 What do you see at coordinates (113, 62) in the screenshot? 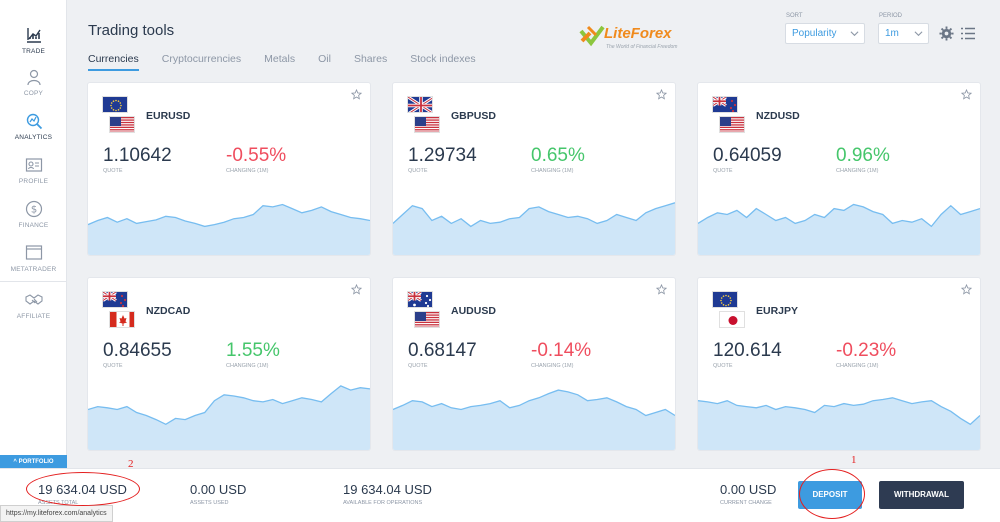
I see `tab-currencies: Currencies` at bounding box center [113, 62].